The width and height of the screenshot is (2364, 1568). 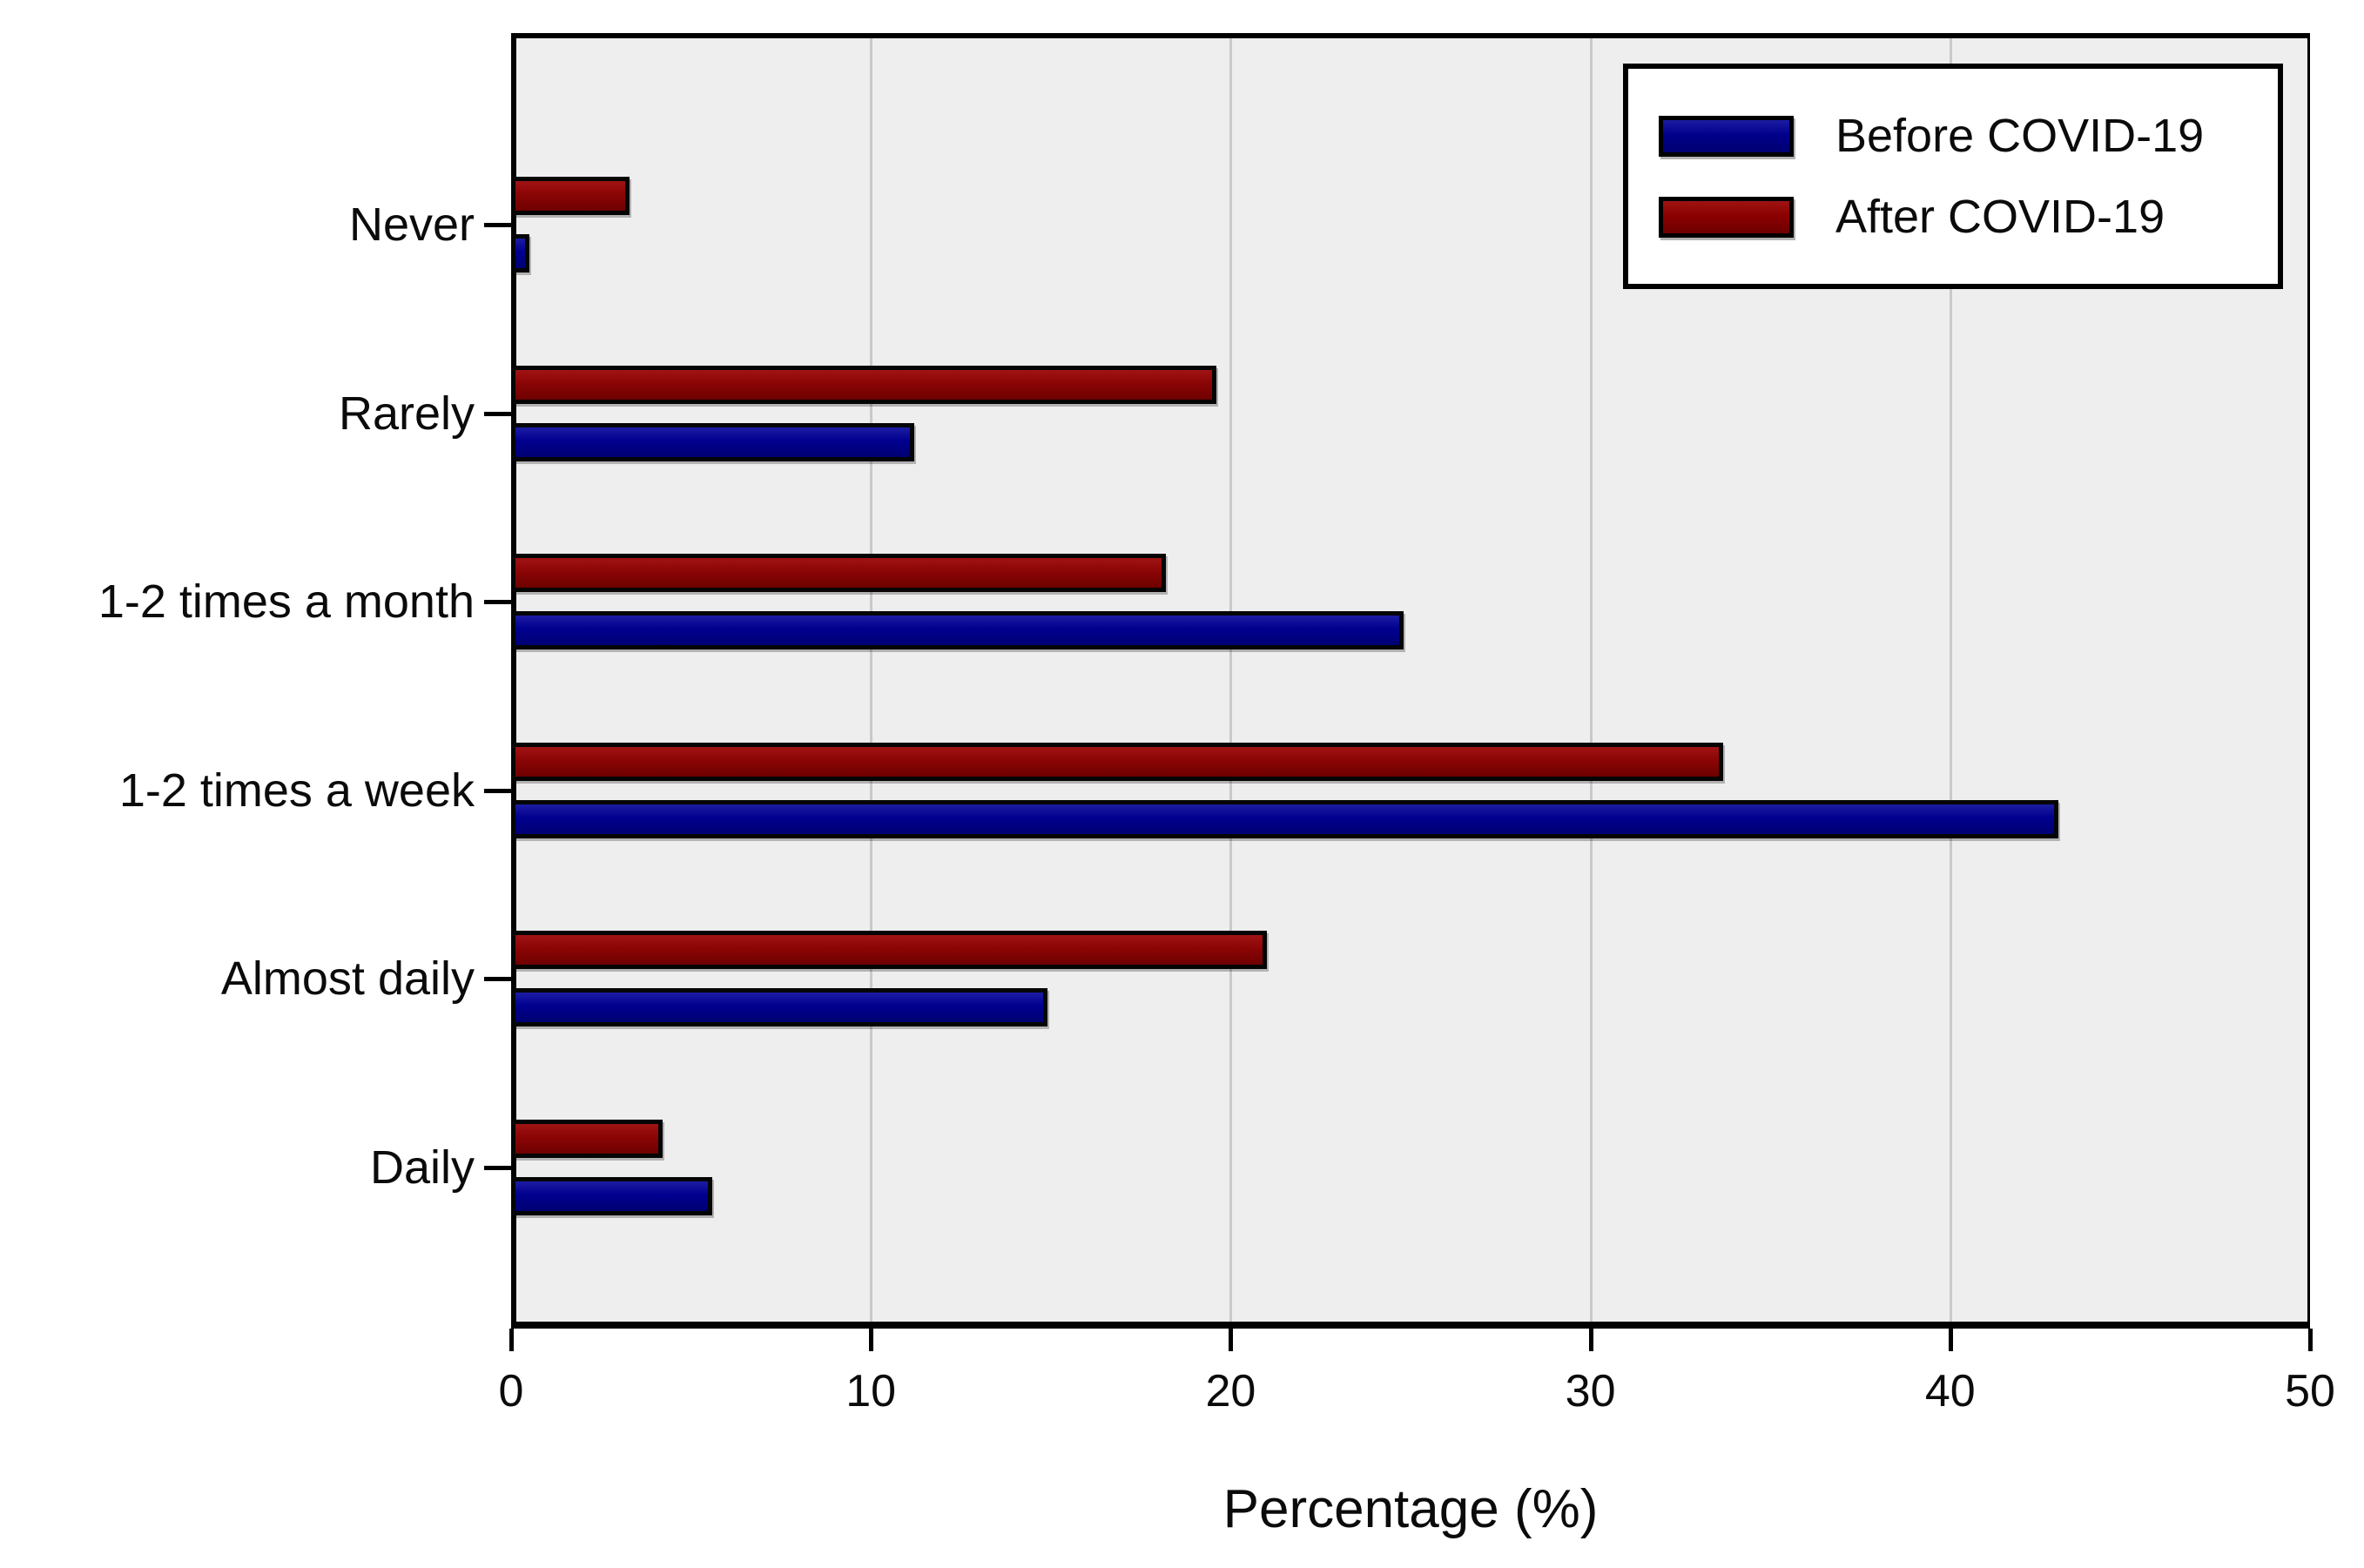 What do you see at coordinates (1726, 217) in the screenshot?
I see `legend-swatch-after-icon` at bounding box center [1726, 217].